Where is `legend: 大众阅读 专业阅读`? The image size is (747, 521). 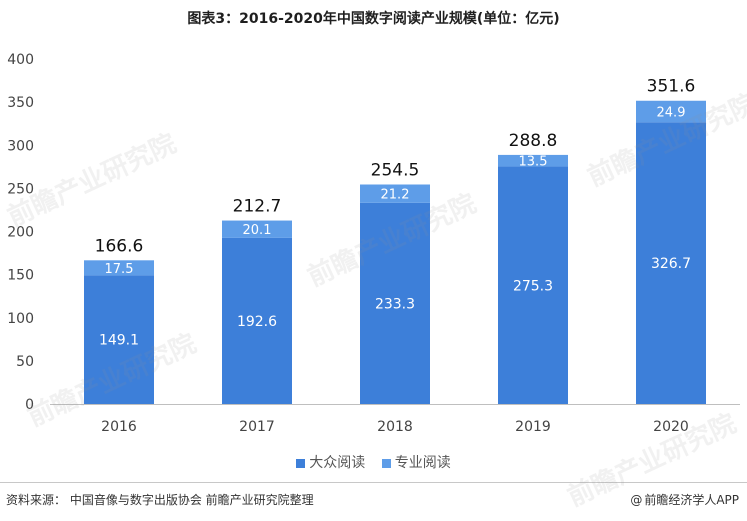 legend: 大众阅读 专业阅读 is located at coordinates (373, 462).